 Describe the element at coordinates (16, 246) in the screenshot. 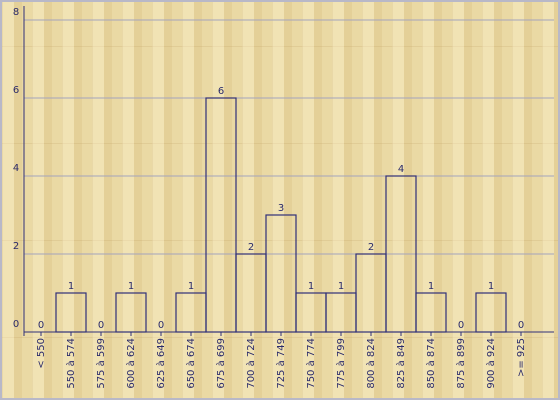

I see `y-tick-label: 2` at that location.